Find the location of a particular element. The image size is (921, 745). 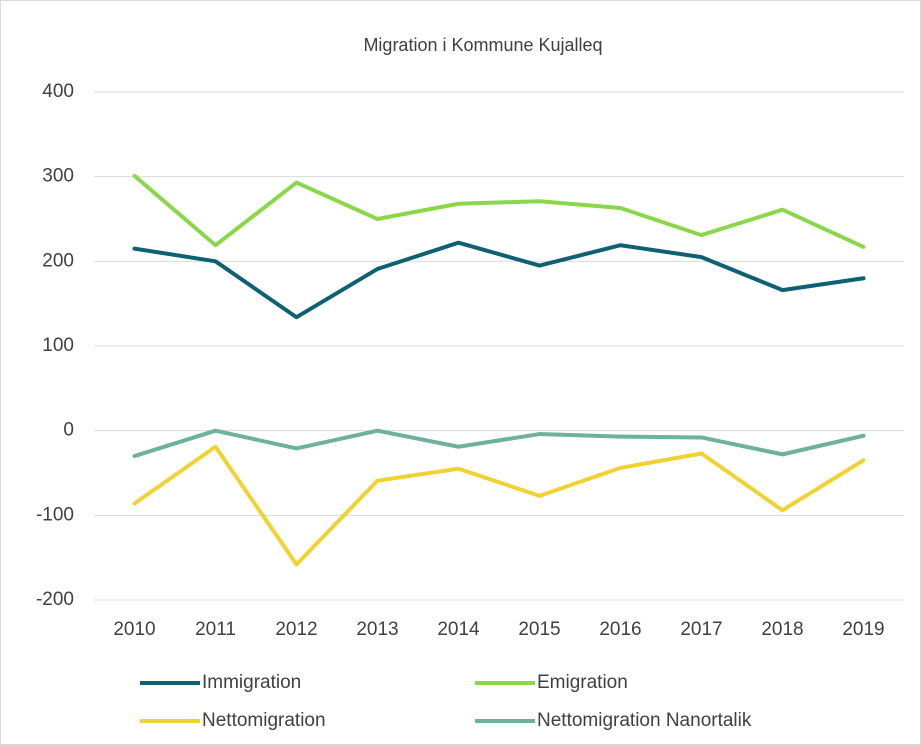

legend-label: Nettomigration is located at coordinates (264, 720).